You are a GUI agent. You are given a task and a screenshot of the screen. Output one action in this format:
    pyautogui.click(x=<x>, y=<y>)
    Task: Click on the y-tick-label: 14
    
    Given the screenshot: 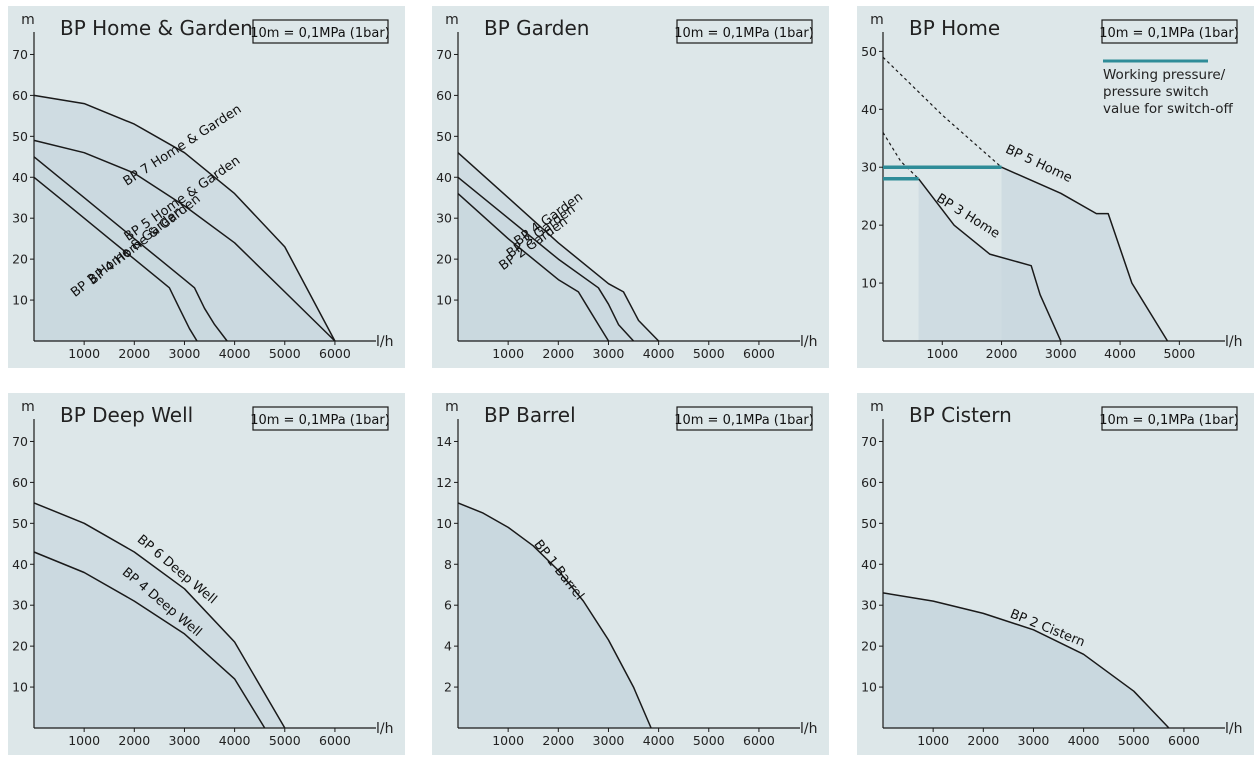 What is the action you would take?
    pyautogui.click(x=444, y=441)
    